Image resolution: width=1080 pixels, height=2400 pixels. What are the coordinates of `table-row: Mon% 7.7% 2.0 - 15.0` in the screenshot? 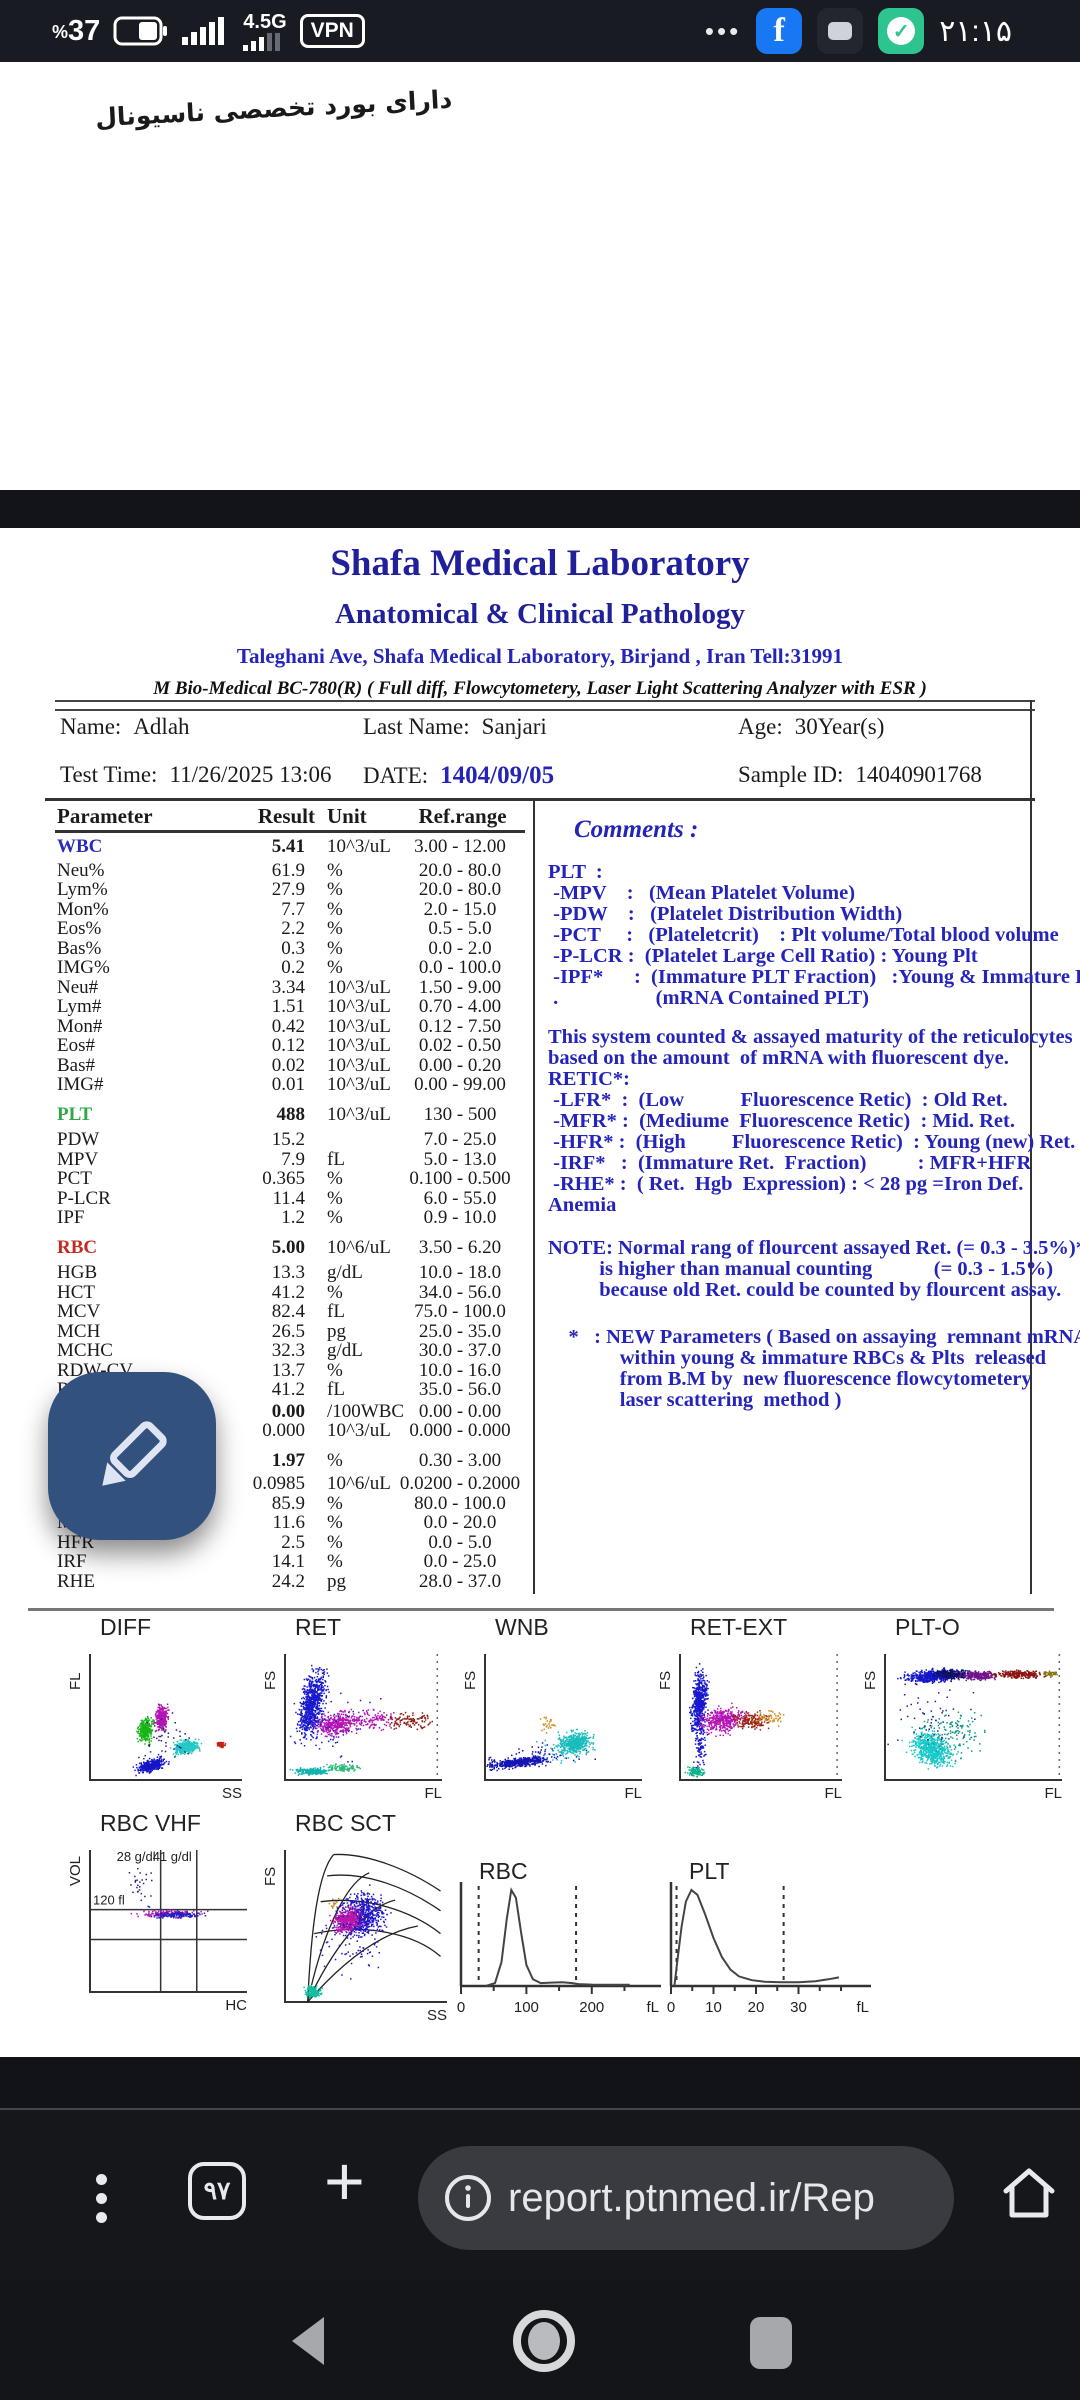 It's located at (290, 909).